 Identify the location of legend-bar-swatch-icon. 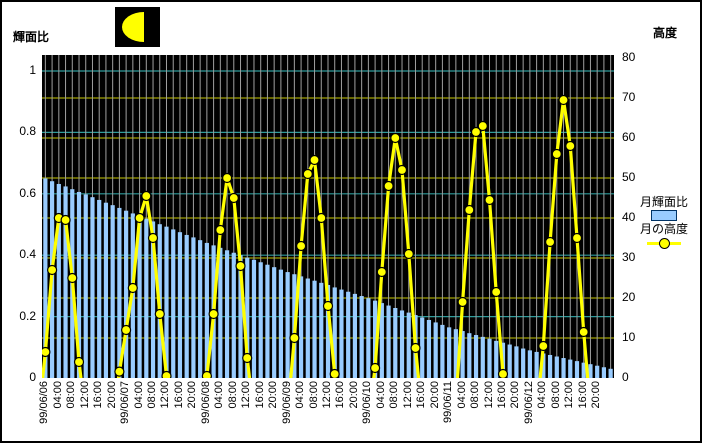
(664, 215).